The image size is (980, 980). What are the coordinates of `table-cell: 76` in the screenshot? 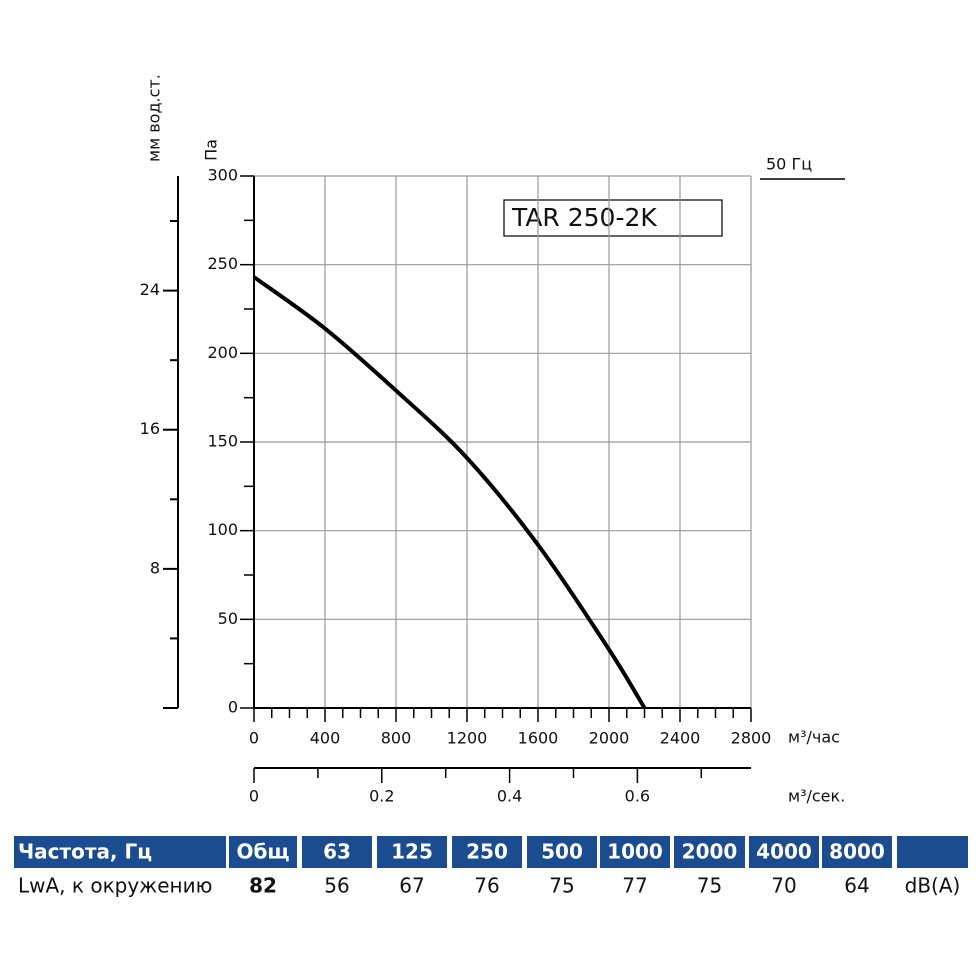 It's located at (486, 886).